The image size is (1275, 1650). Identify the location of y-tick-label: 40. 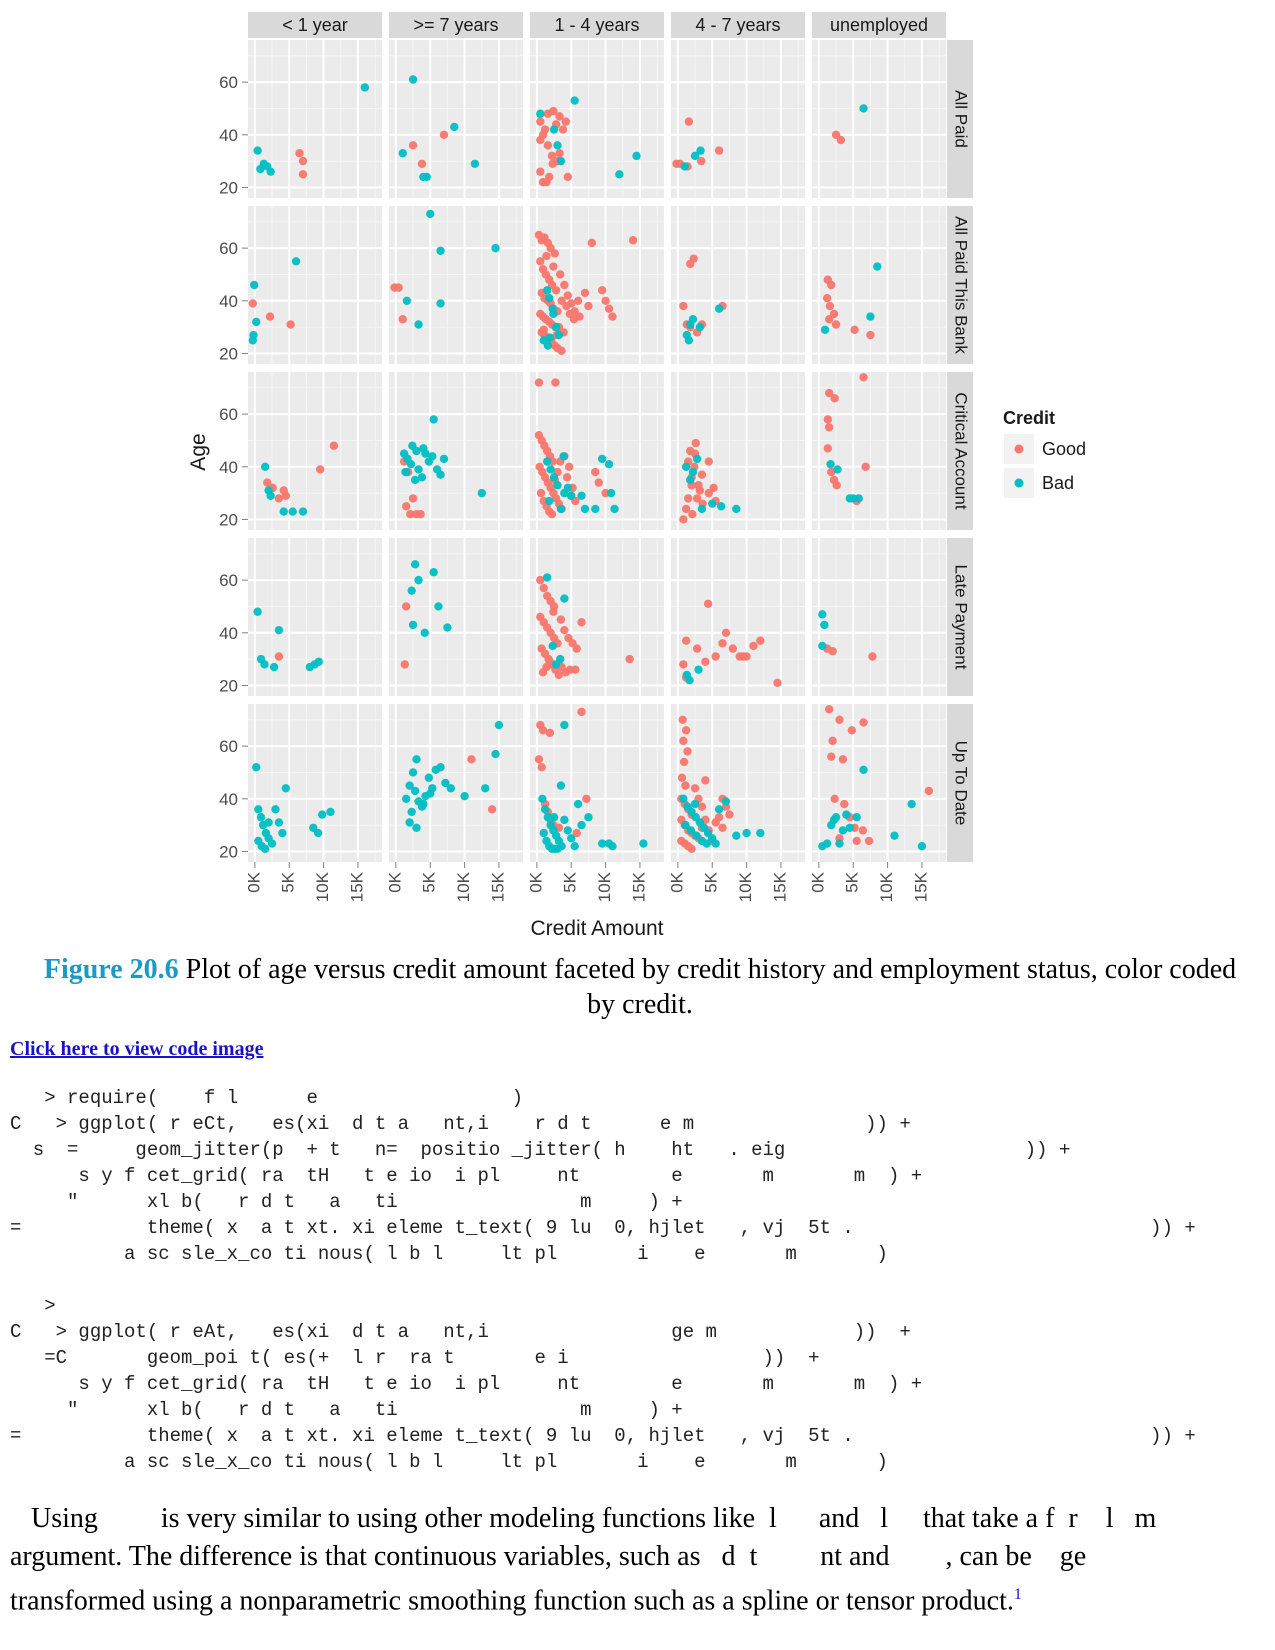
(228, 135).